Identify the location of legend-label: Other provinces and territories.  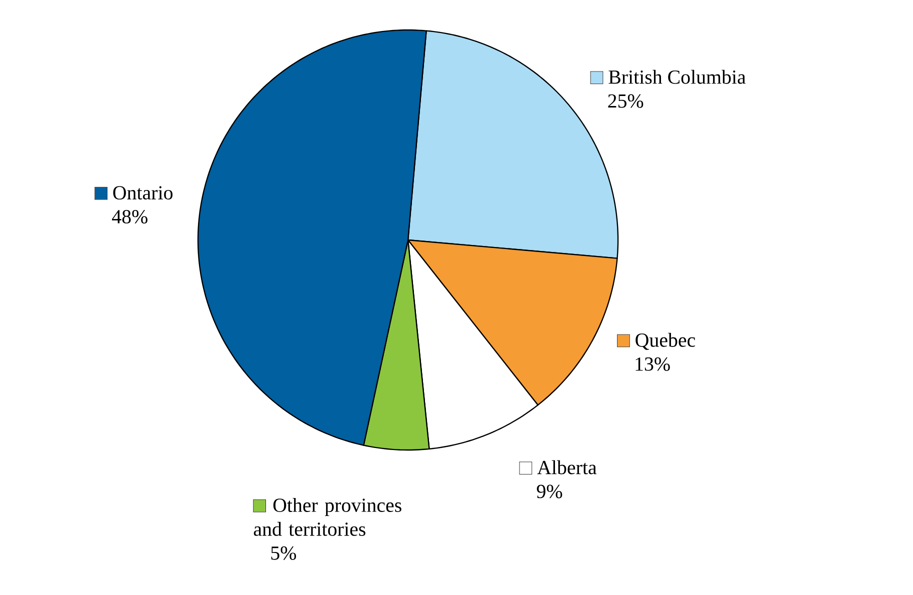
(328, 517).